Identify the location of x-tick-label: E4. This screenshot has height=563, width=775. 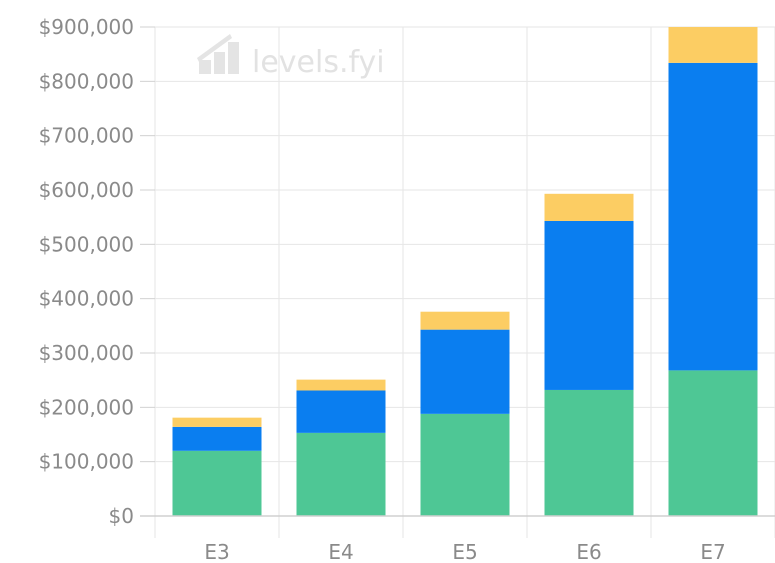
(340, 551).